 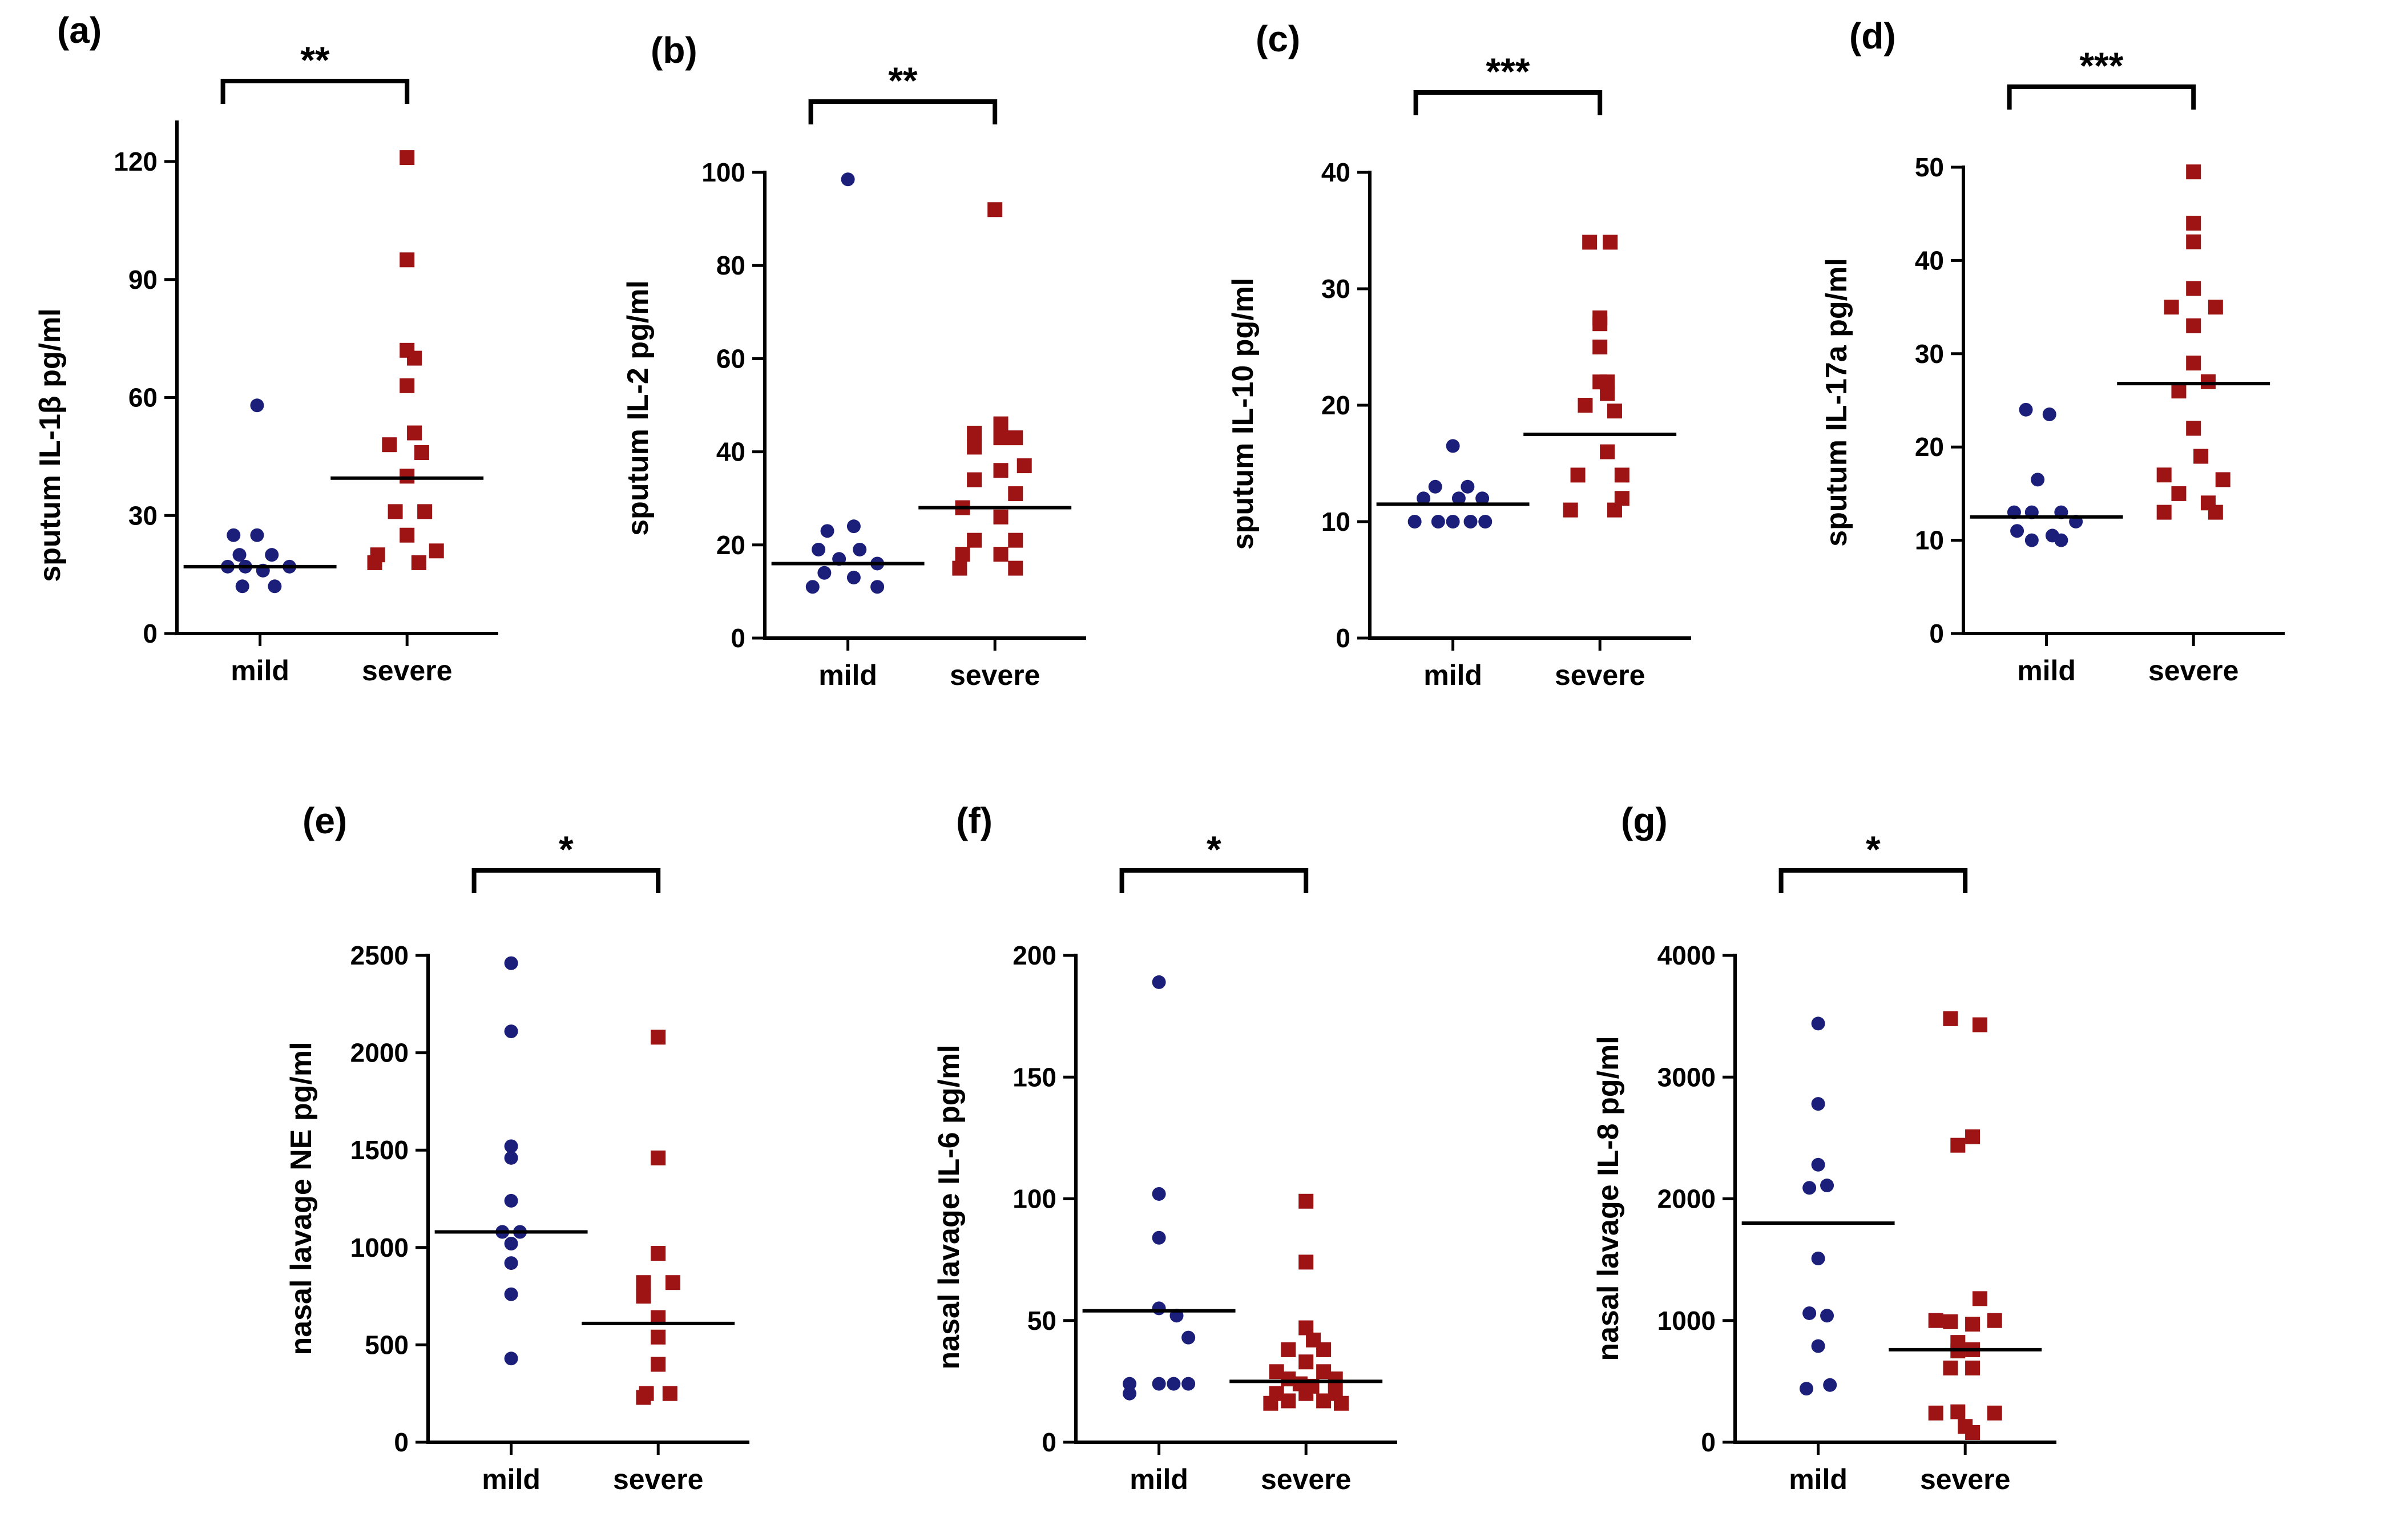 I want to click on y-tick-label: 500, so click(x=387, y=1344).